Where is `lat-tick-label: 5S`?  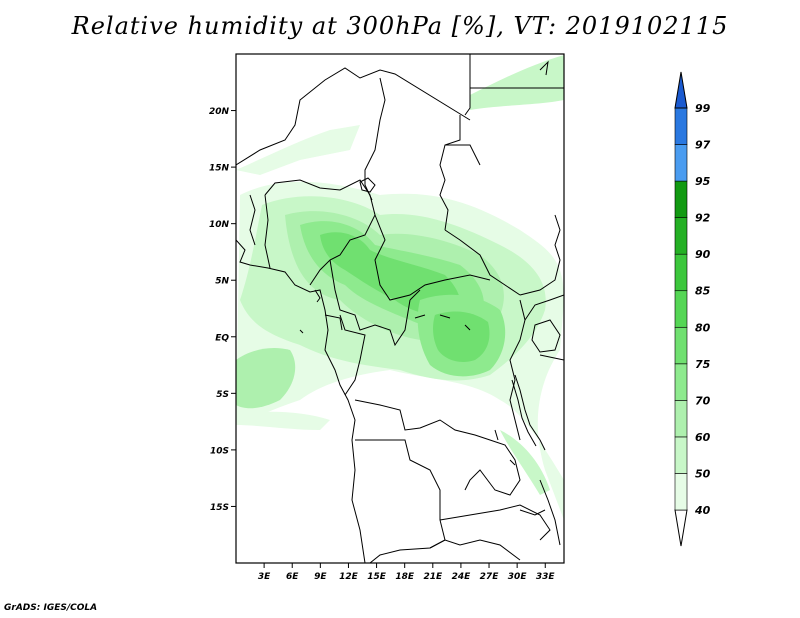 lat-tick-label: 5S is located at coordinates (222, 395).